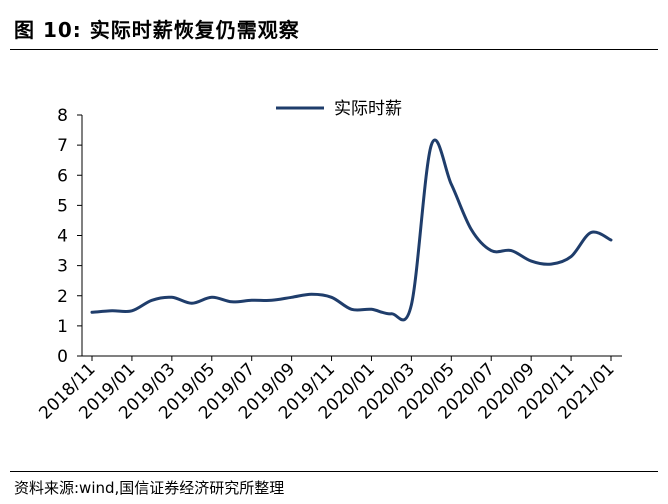 Image resolution: width=668 pixels, height=504 pixels. Describe the element at coordinates (62, 327) in the screenshot. I see `y-tick-label: 1` at that location.